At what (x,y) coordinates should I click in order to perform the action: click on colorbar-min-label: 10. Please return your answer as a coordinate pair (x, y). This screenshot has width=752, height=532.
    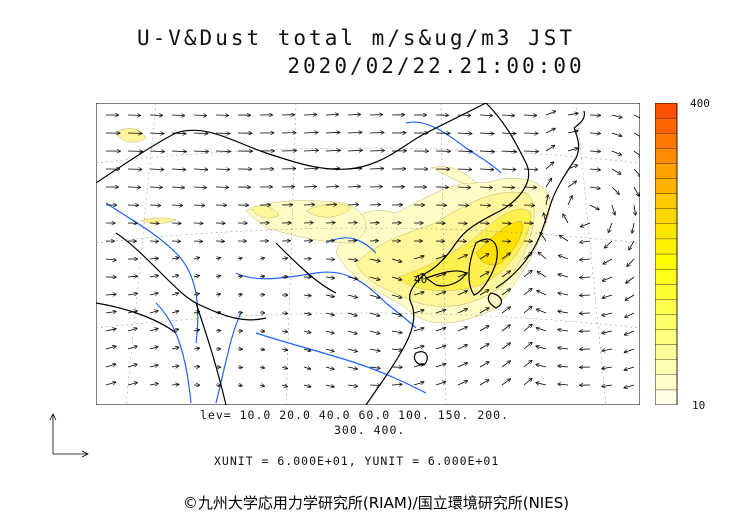
    Looking at the image, I should click on (699, 405).